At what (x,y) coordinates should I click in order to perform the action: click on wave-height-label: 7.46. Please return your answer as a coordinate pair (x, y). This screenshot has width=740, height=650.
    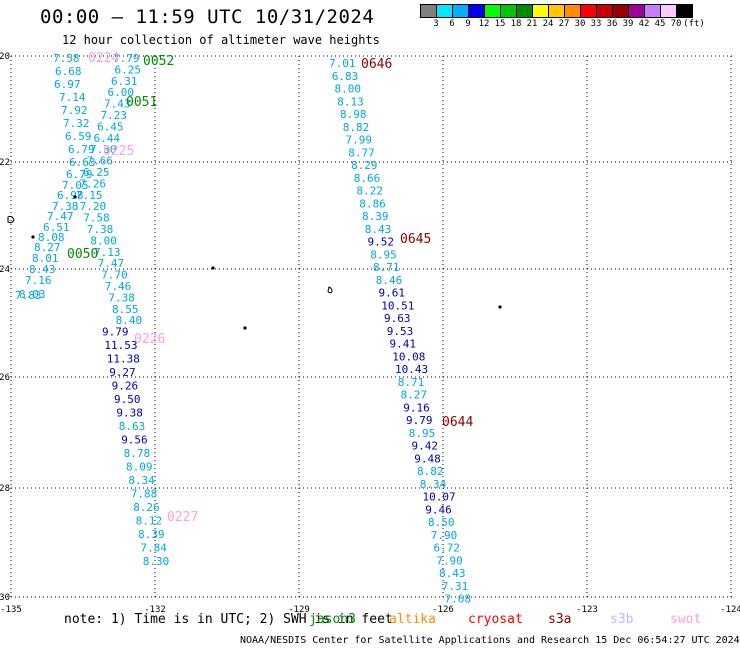
    Looking at the image, I should click on (118, 286).